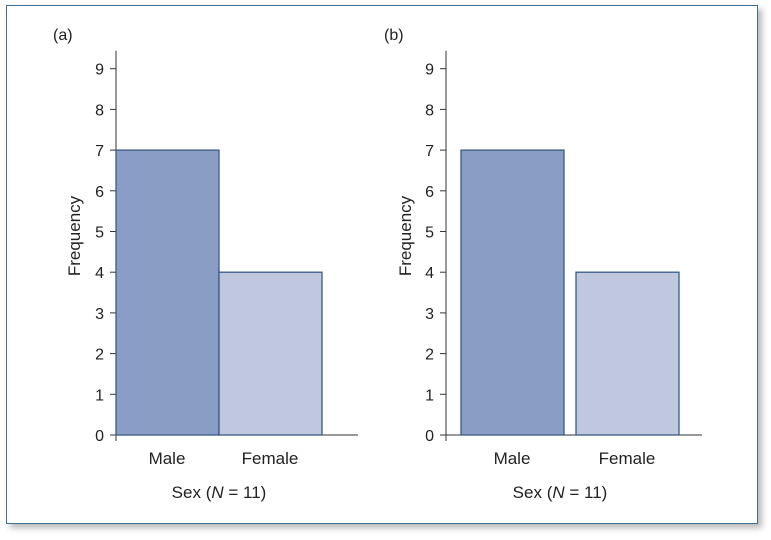 This screenshot has width=771, height=540. Describe the element at coordinates (63, 35) in the screenshot. I see `panel-label: (a)` at that location.